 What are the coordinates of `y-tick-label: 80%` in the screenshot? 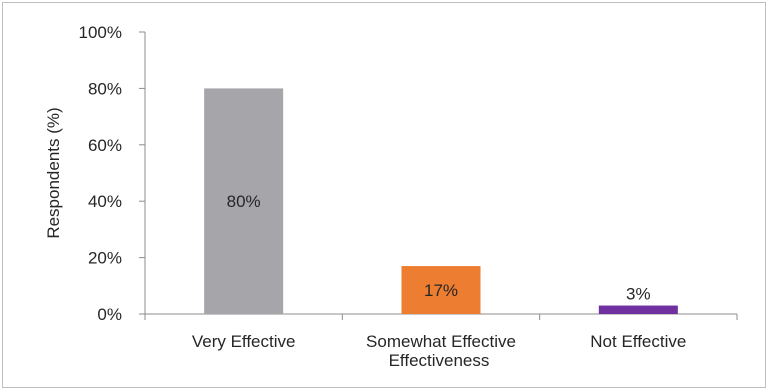 It's located at (105, 88).